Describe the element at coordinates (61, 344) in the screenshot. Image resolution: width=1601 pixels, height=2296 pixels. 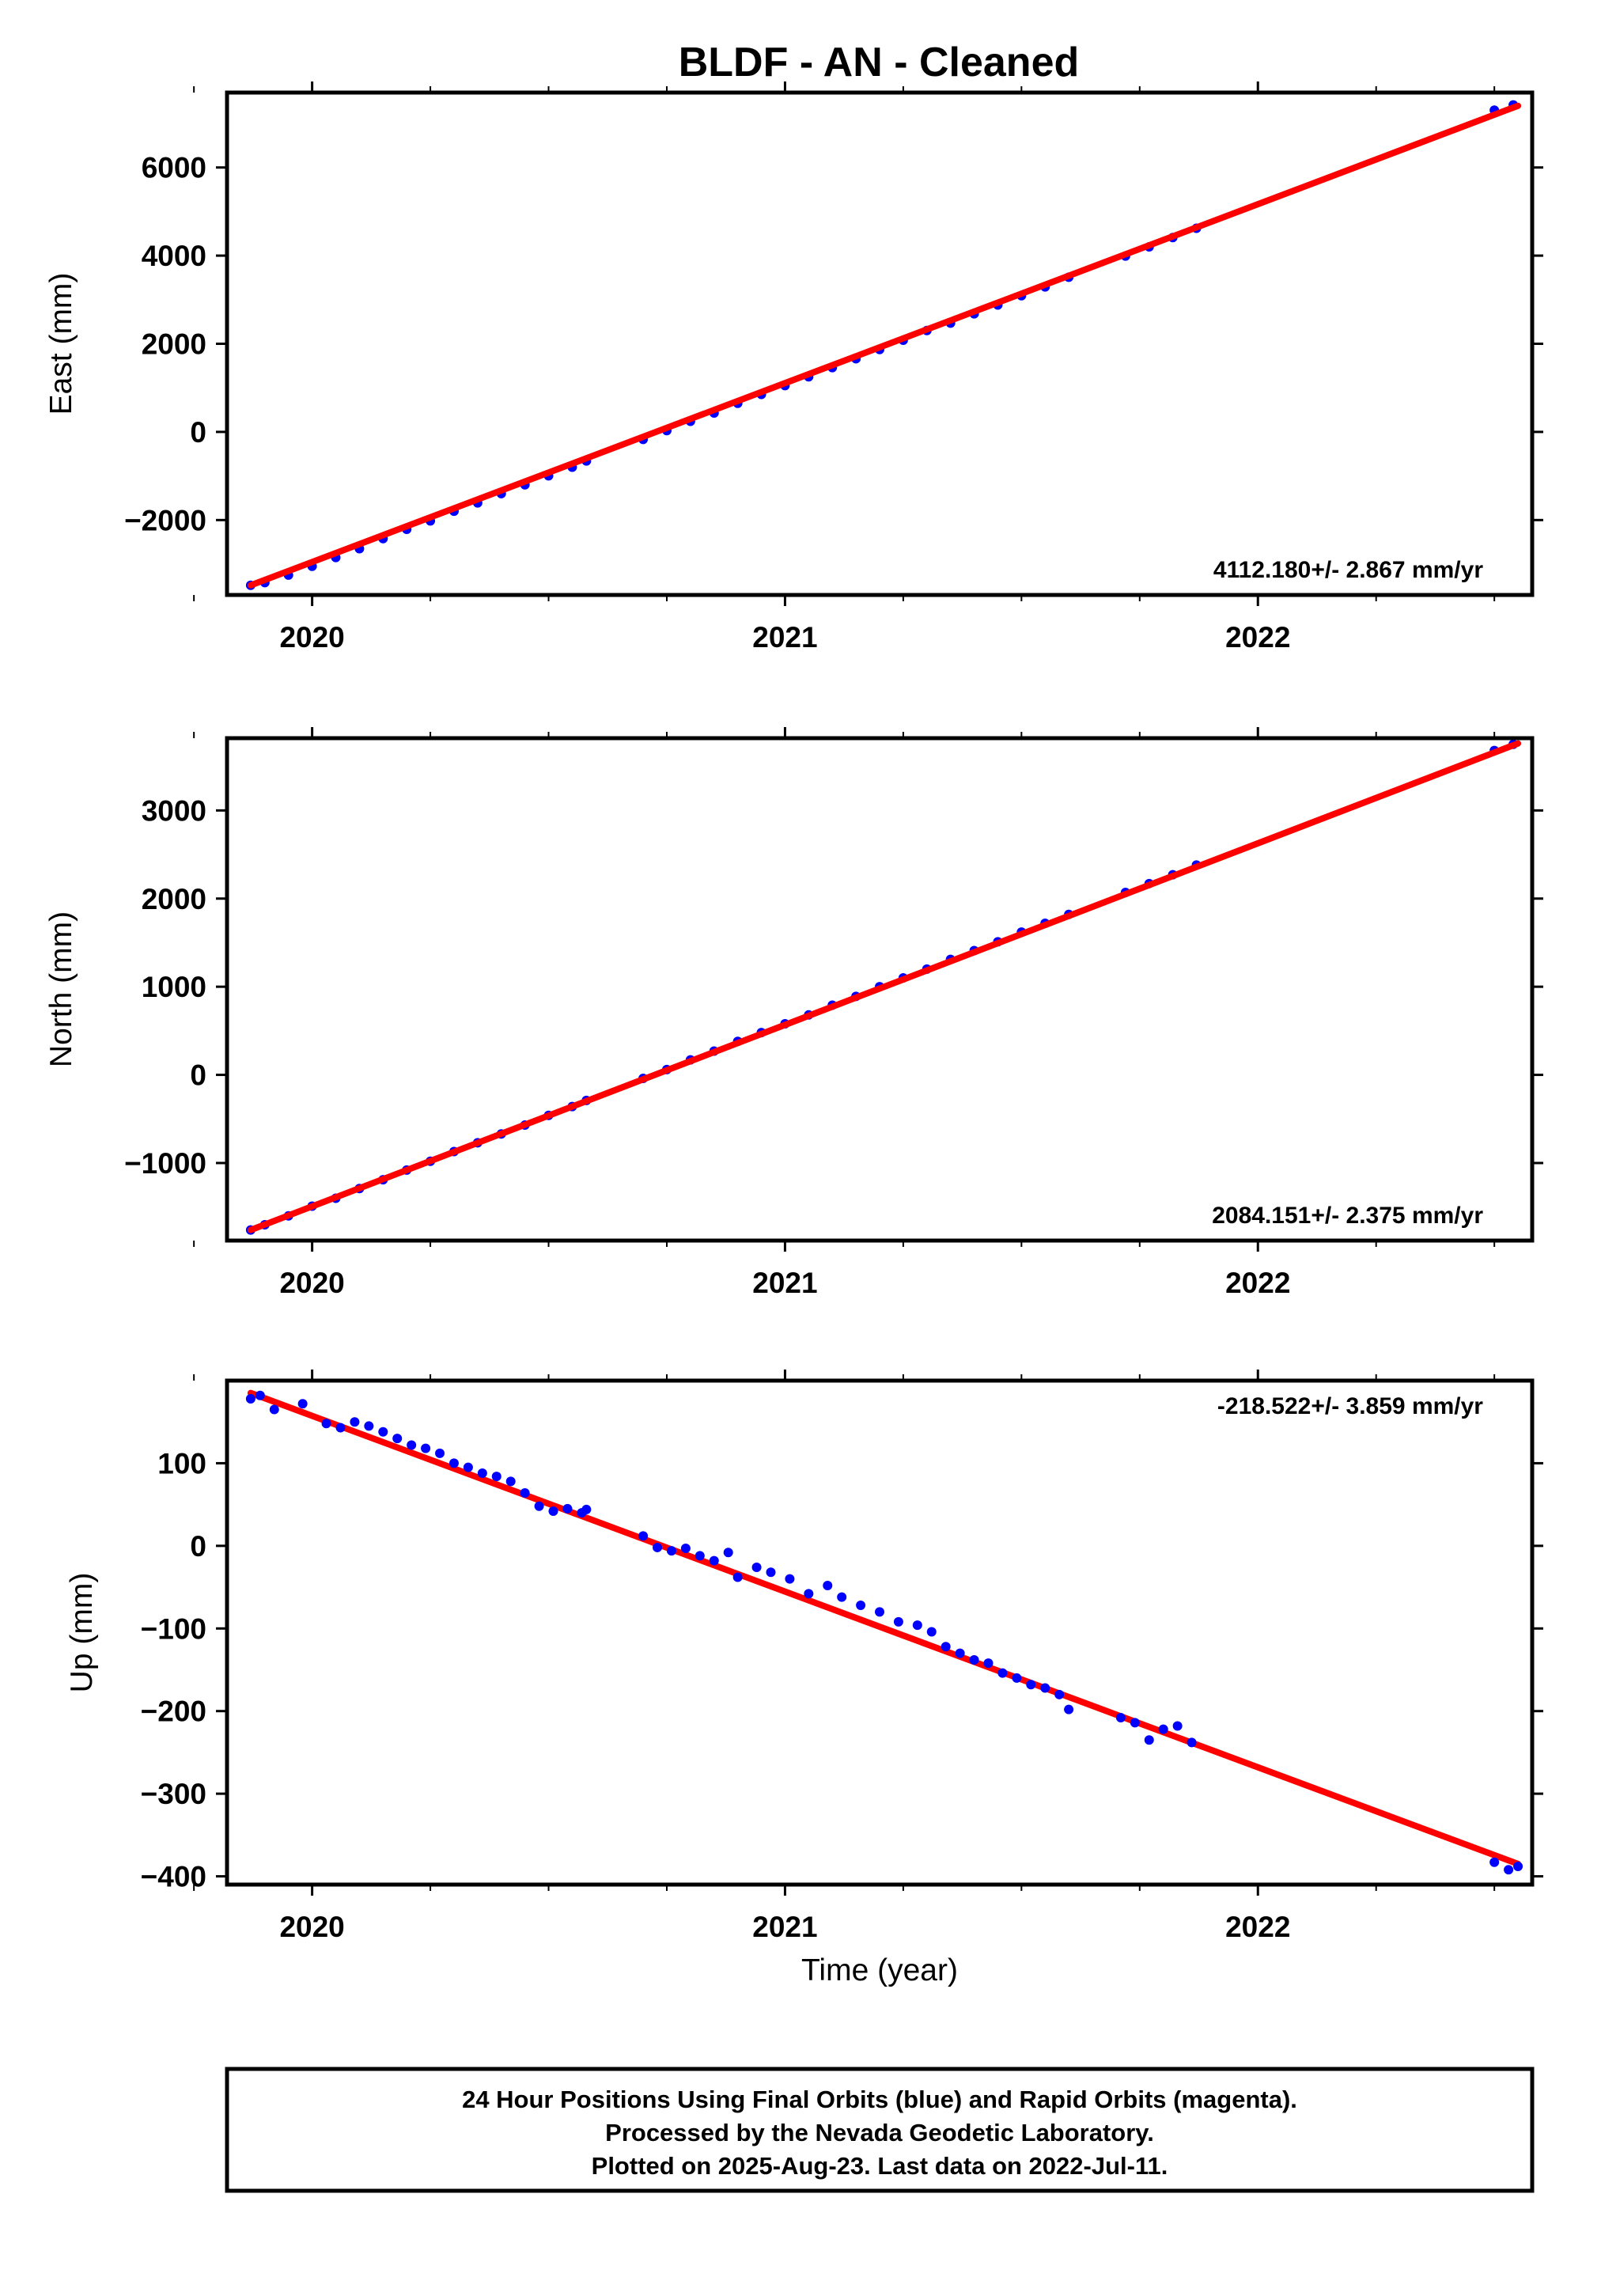
I see `panel-east-ylabel: East (mm)` at that location.